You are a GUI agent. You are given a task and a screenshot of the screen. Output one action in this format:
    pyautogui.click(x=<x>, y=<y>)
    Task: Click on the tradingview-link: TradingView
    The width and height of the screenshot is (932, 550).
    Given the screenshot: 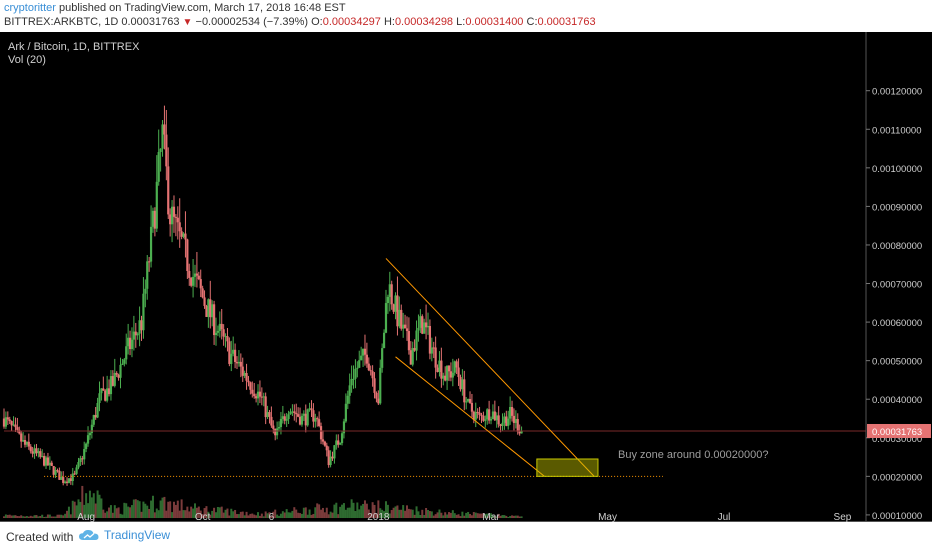 What is the action you would take?
    pyautogui.click(x=124, y=535)
    